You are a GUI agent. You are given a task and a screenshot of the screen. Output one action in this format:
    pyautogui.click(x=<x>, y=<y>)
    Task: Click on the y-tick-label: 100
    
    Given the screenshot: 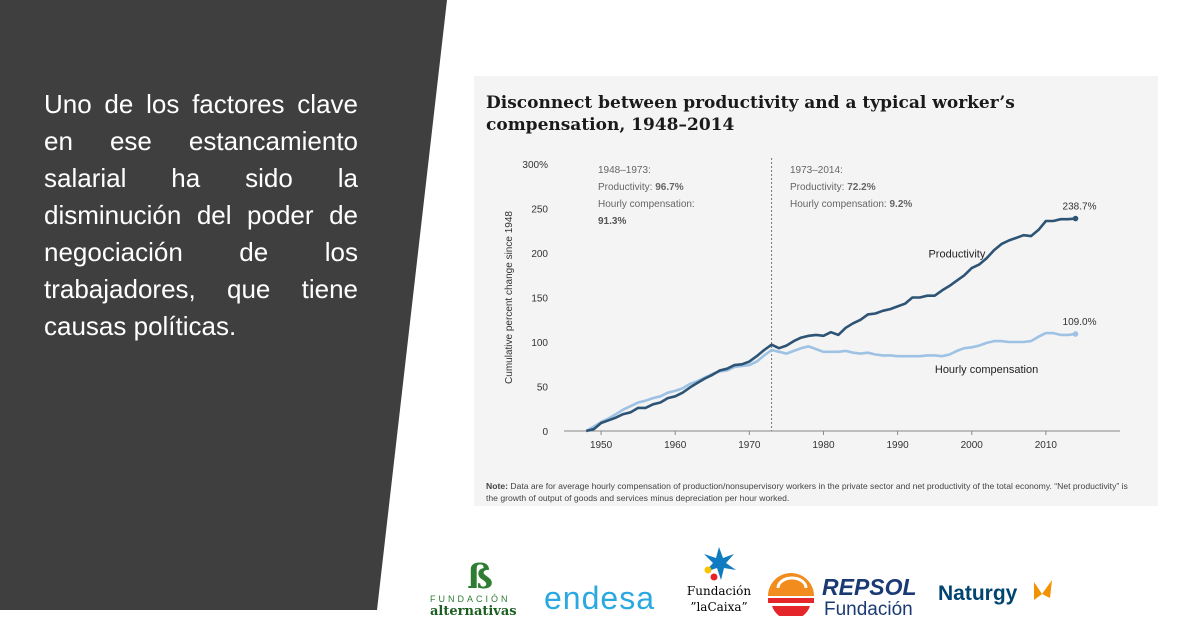 What is the action you would take?
    pyautogui.click(x=539, y=343)
    